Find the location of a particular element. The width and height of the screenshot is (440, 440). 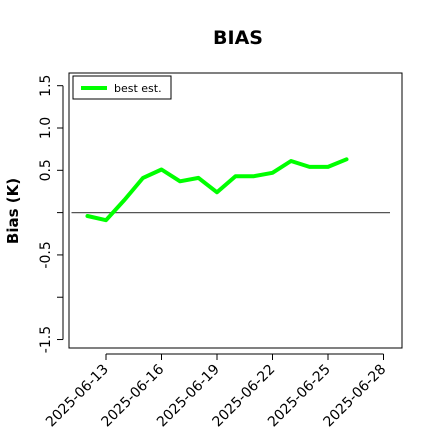

y-tick-label: 1.0 is located at coordinates (46, 128).